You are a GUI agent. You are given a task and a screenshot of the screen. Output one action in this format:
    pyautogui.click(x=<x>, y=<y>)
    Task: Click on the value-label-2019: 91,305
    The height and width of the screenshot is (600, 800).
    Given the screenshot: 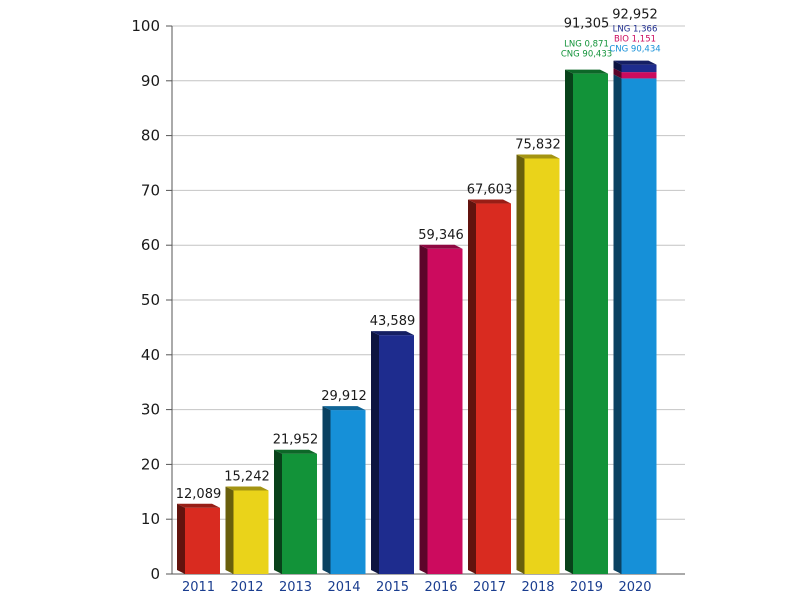 What is the action you would take?
    pyautogui.click(x=587, y=24)
    